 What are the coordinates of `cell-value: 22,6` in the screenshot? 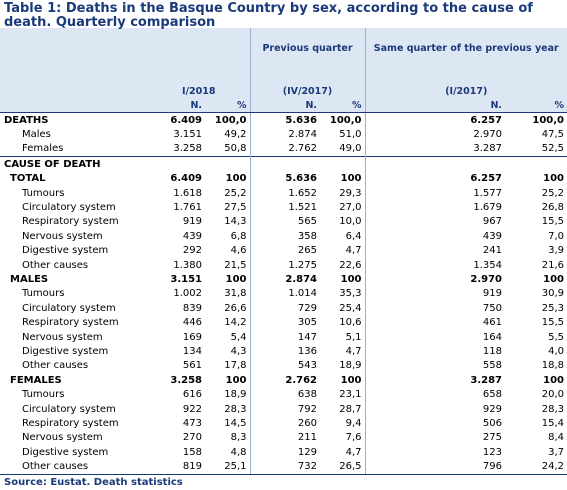 It's located at (350, 265).